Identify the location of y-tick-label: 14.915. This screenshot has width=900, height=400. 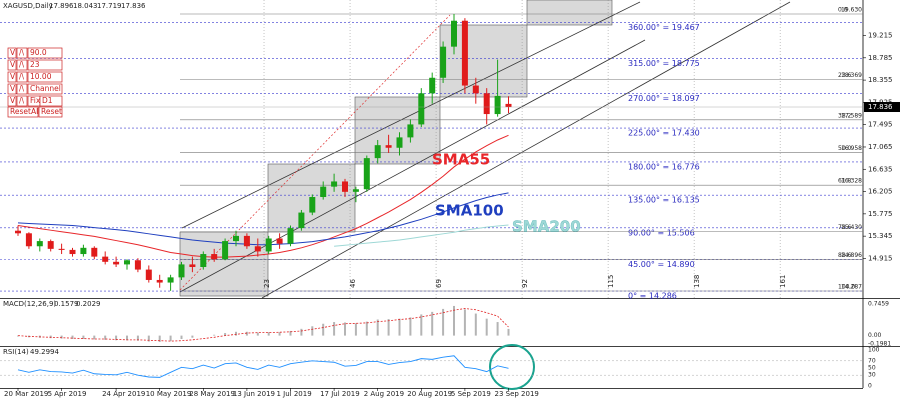
(880, 258).